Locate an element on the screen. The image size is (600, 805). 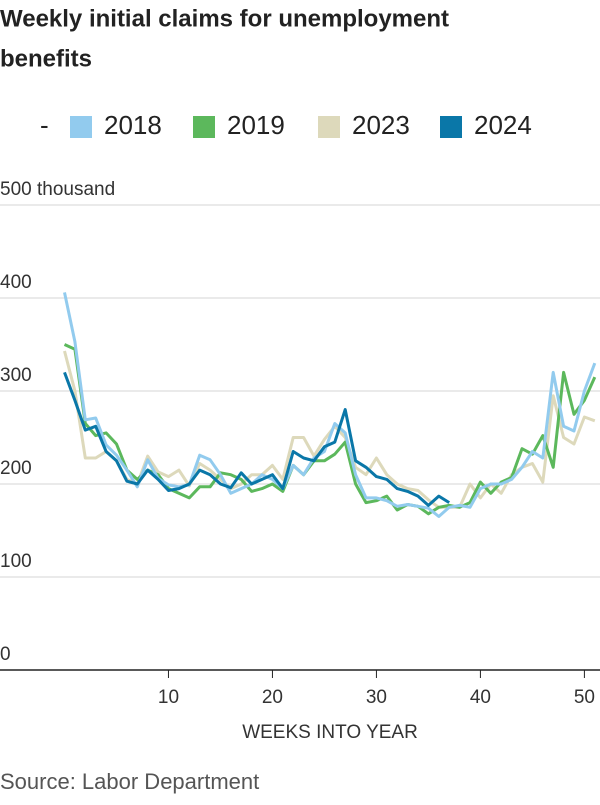
y-tick-label: 500 thousand is located at coordinates (57, 189).